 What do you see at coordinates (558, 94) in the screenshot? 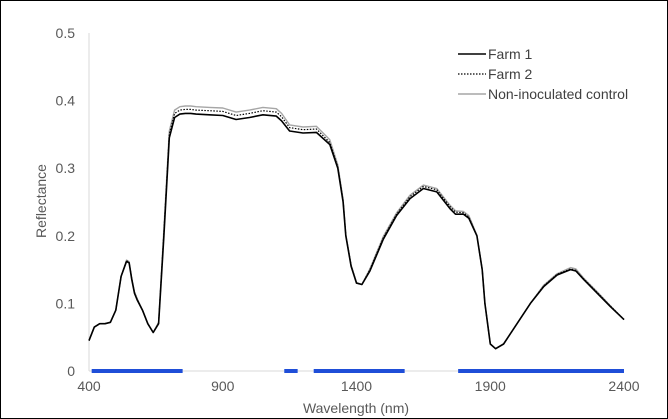
I see `legend-label: Non-inoculated control` at bounding box center [558, 94].